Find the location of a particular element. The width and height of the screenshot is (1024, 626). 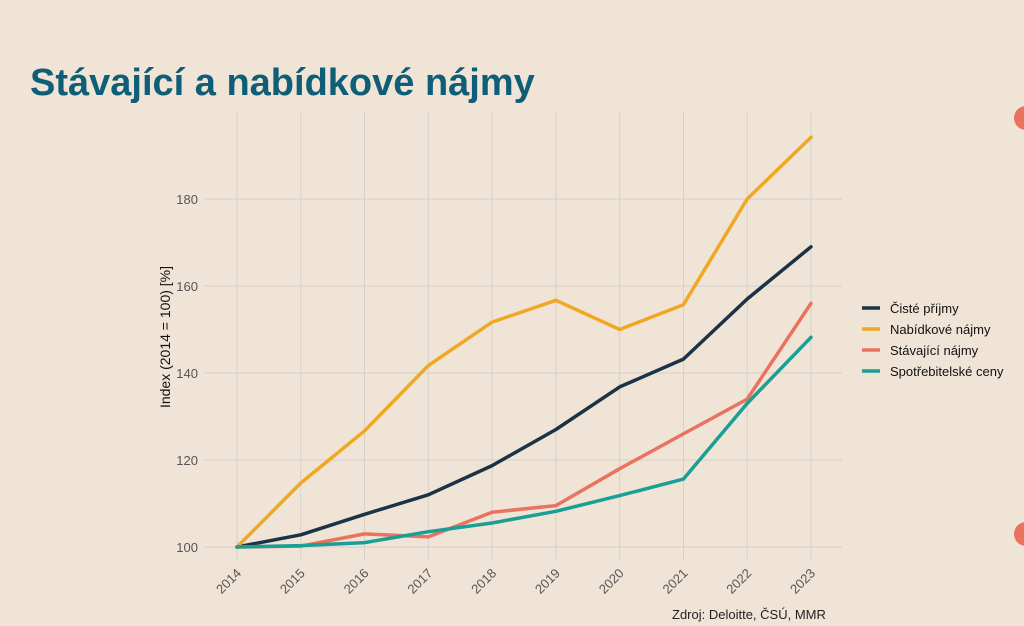

x-tick-label: 2019 is located at coordinates (547, 581).